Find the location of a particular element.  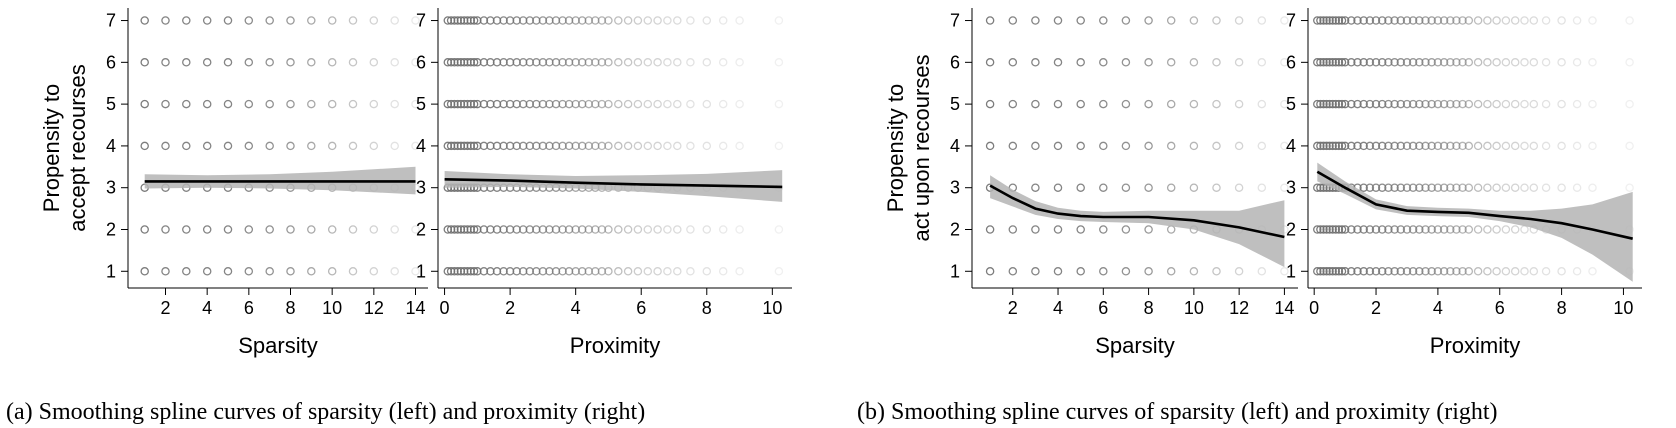

y-axis-label-line: accept recourses is located at coordinates (77, 148).